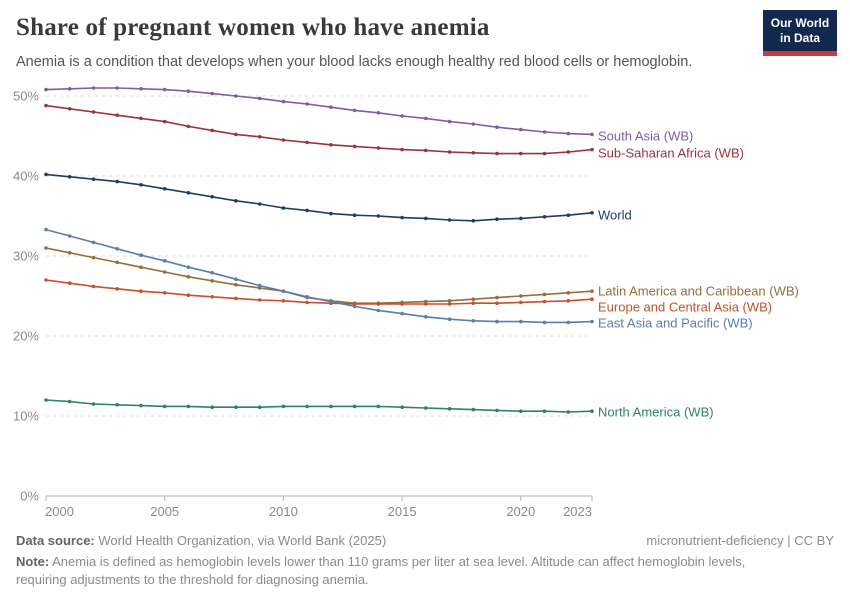 Image resolution: width=850 pixels, height=600 pixels. I want to click on x-tick-label-2020: 2020, so click(520, 511).